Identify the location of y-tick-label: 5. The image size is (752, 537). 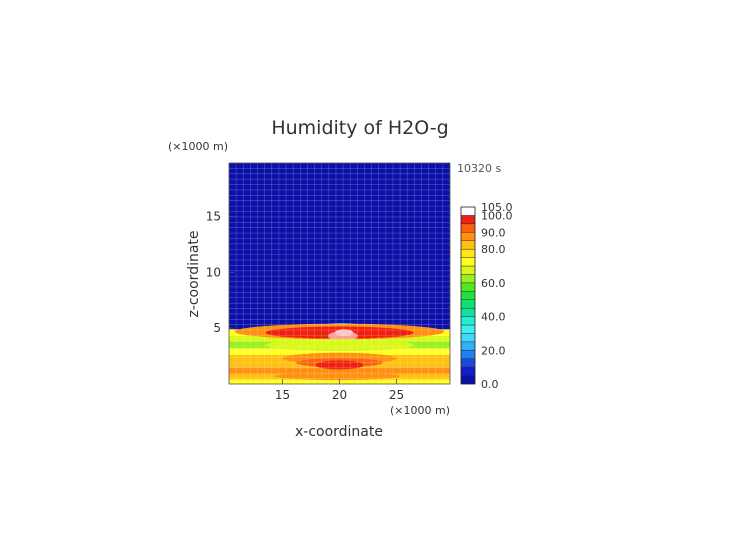
(217, 328).